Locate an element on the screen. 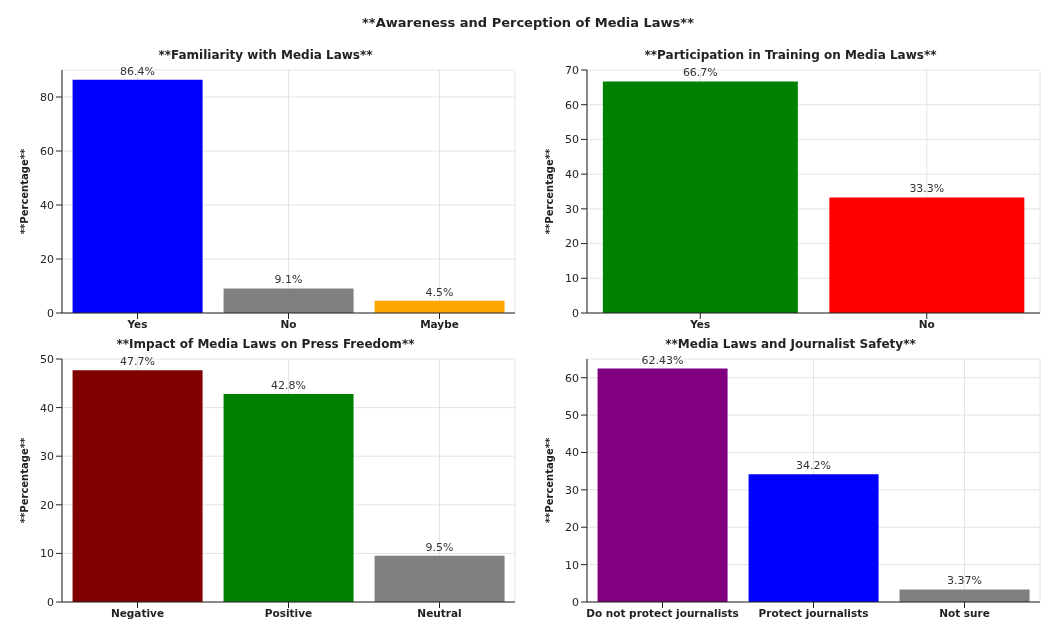 Image resolution: width=1049 pixels, height=636 pixels. x-tick-label: Not sure is located at coordinates (964, 613).